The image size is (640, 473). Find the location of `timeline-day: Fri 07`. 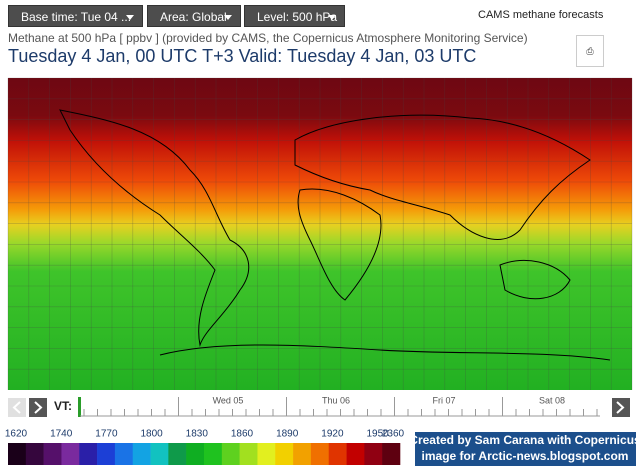

timeline-day: Fri 07 is located at coordinates (443, 400).